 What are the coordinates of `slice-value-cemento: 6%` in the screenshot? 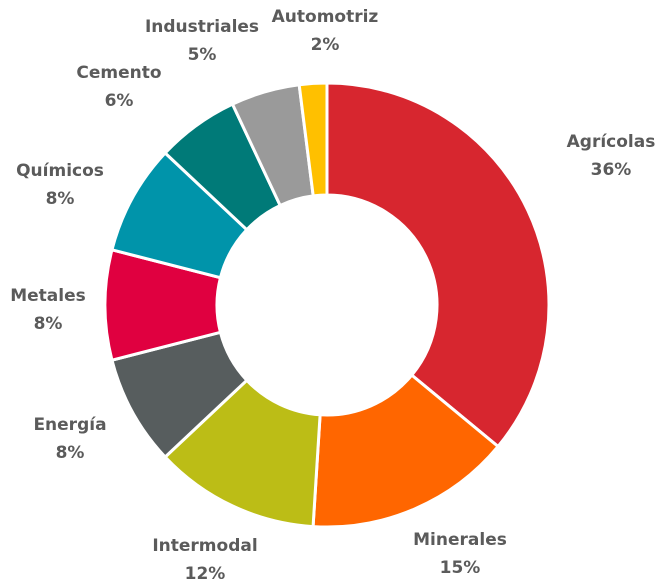 It's located at (119, 101).